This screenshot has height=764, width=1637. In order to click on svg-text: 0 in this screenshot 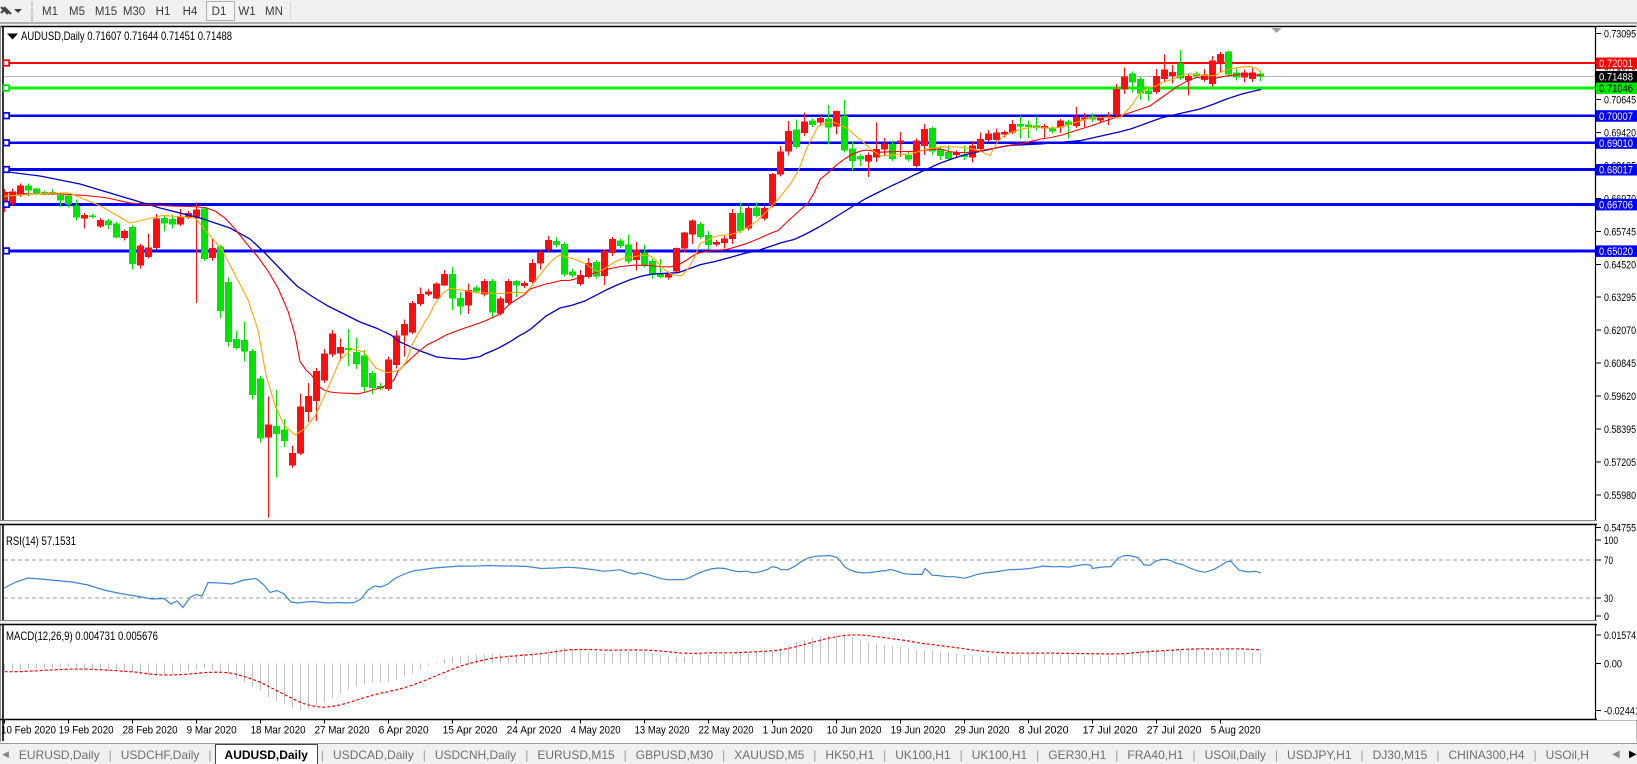, I will do `click(1606, 617)`.